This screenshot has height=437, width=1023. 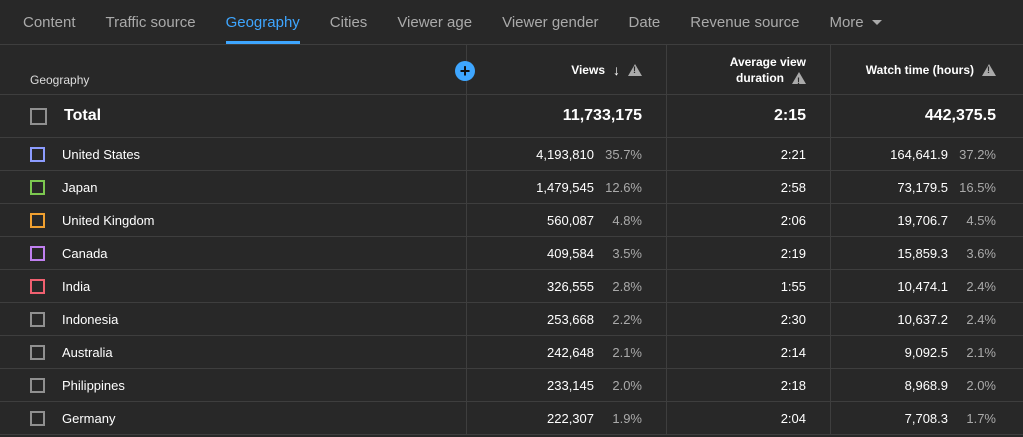 What do you see at coordinates (76, 286) in the screenshot?
I see `country-name: India` at bounding box center [76, 286].